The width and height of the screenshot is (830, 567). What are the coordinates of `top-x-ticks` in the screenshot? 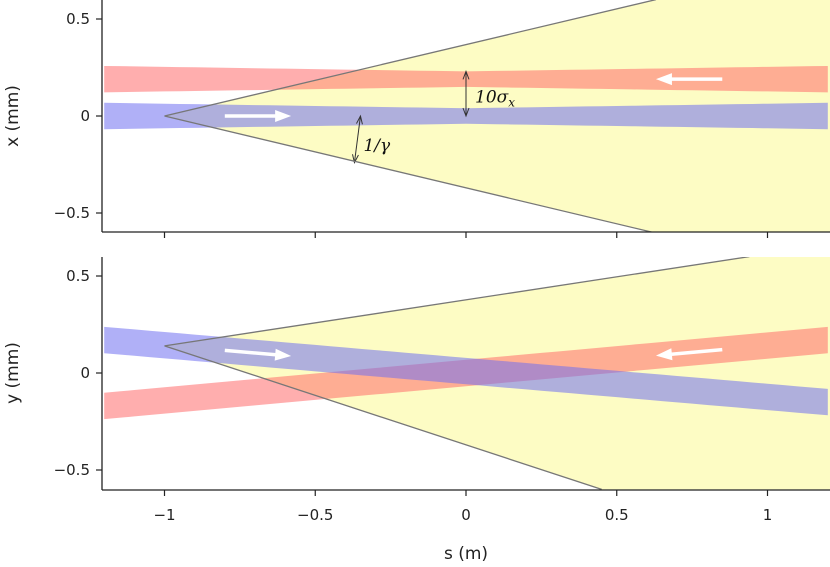 It's located at (466, 235).